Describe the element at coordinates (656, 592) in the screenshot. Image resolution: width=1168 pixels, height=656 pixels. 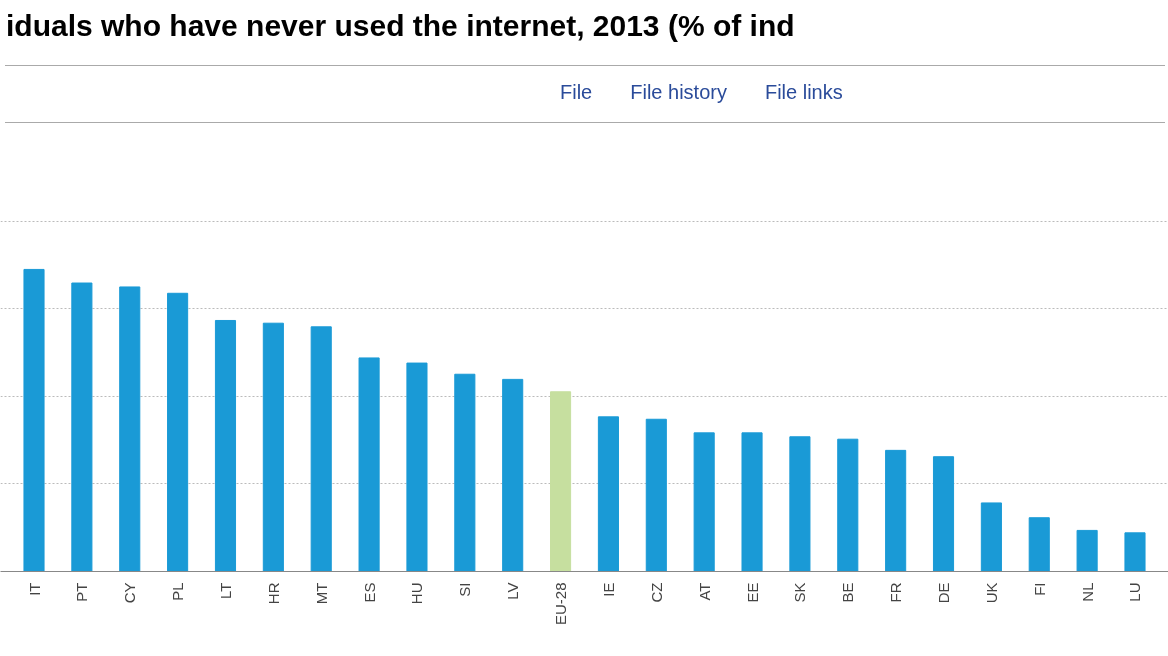
I see `x-tick-label: CZ` at that location.